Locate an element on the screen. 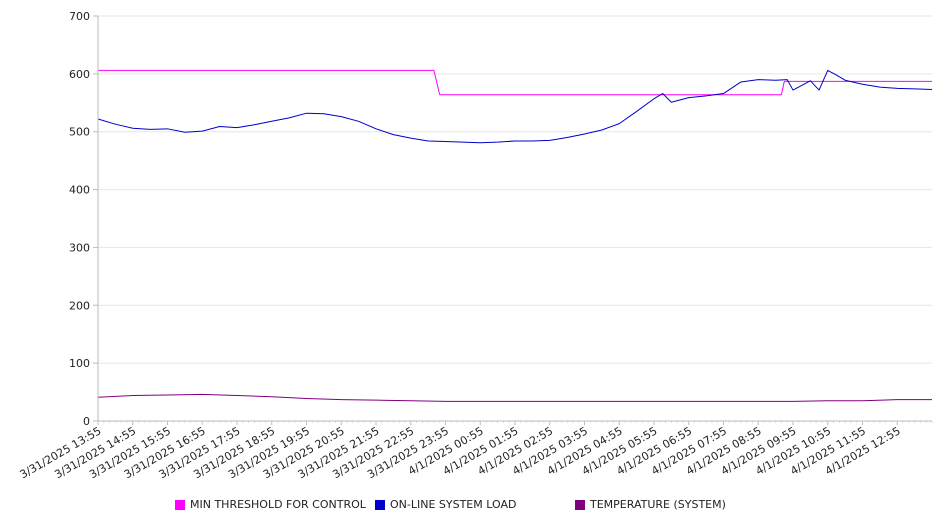  y-axis-ticks: 0 100 200 300 400 500 600 700 is located at coordinates (83, 219).